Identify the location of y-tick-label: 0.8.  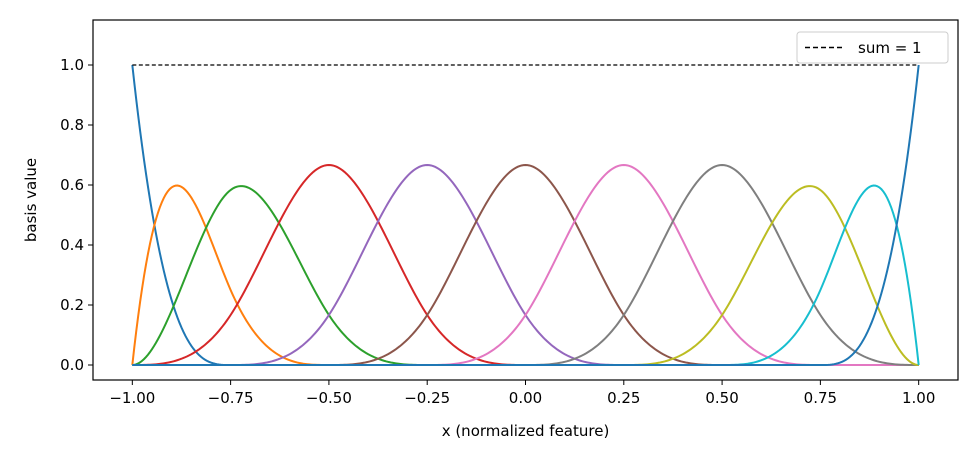
(72, 125).